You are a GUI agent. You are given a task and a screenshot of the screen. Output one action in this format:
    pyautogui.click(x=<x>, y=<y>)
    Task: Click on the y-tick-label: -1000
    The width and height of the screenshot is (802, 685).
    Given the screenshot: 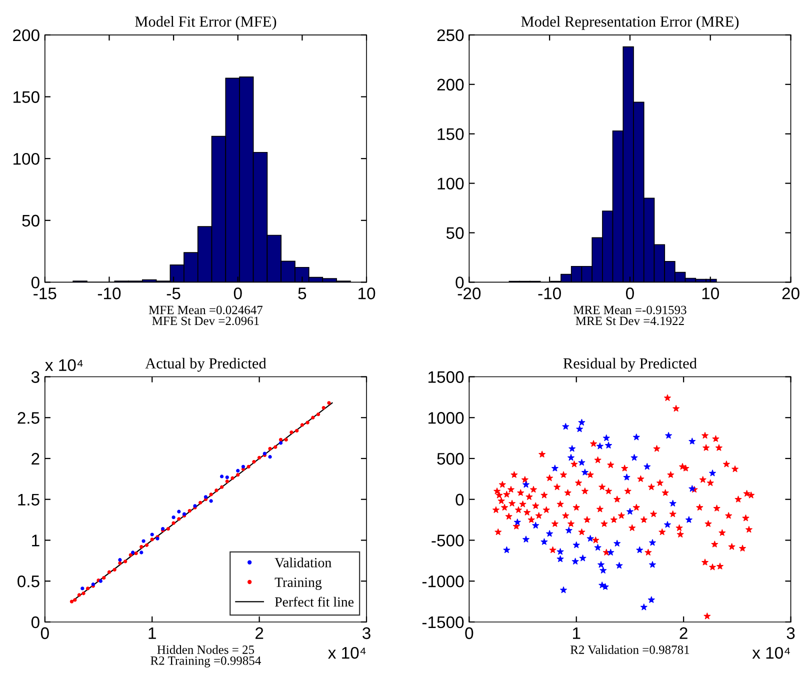 What is the action you would take?
    pyautogui.click(x=443, y=582)
    